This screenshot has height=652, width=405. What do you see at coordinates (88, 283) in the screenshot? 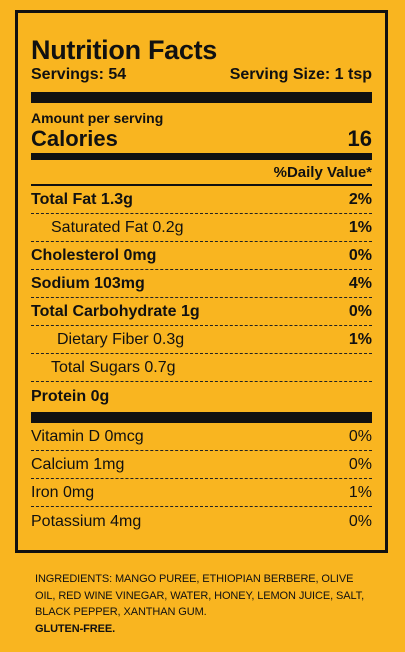
I see `nutrient-label: Sodium 103mg` at bounding box center [88, 283].